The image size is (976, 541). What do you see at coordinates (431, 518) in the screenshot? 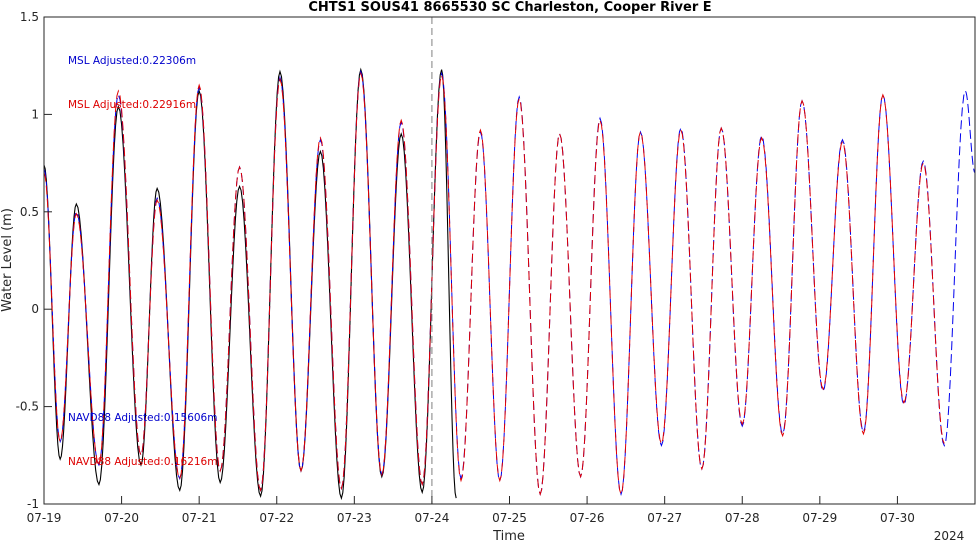
I see `x-tick-label: 07-24` at bounding box center [431, 518].